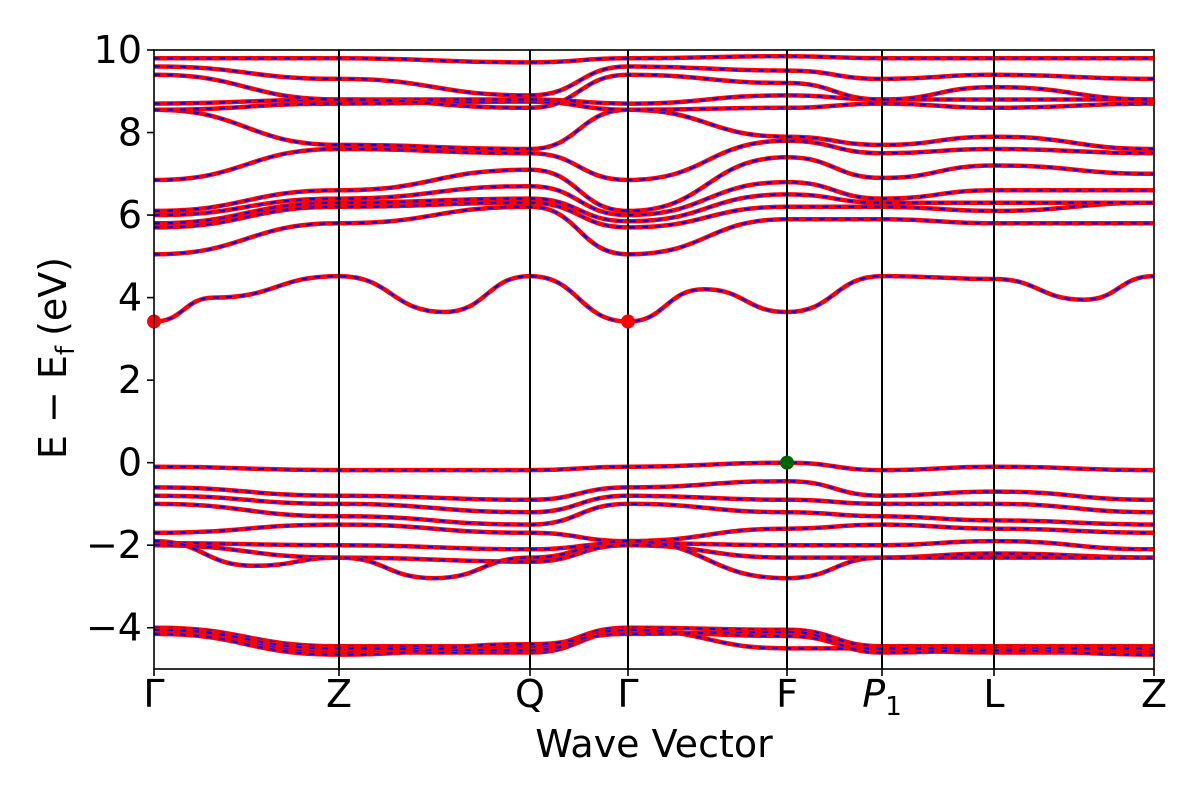  I want to click on x-tick-label-text: L, so click(993, 694).